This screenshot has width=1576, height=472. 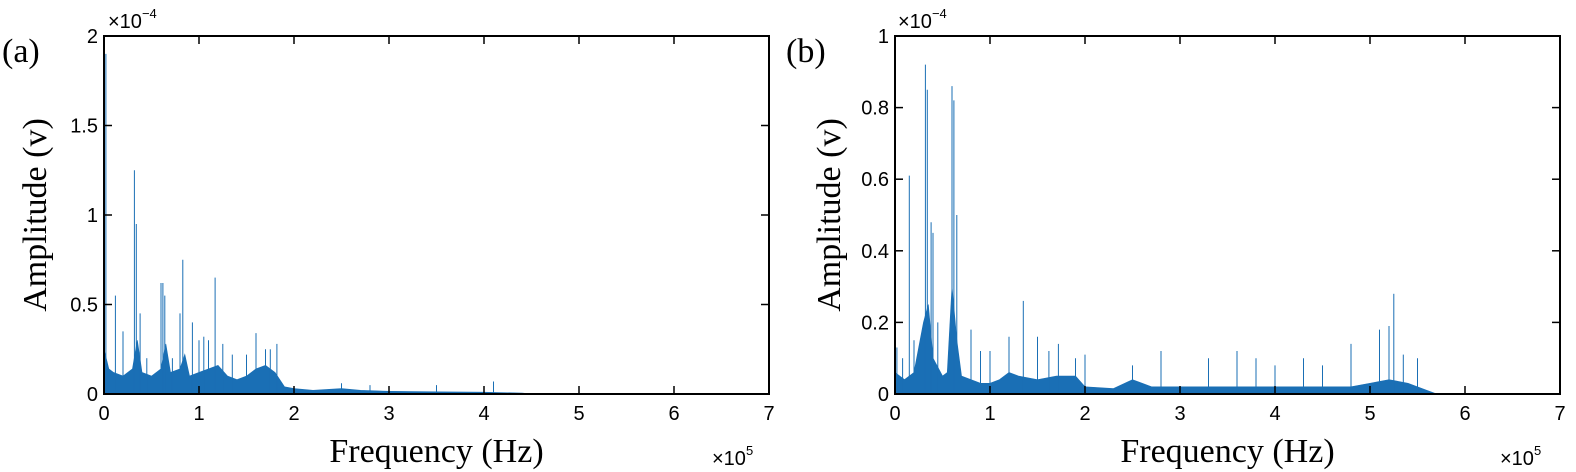 What do you see at coordinates (1227, 340) in the screenshot?
I see `spectrum-area` at bounding box center [1227, 340].